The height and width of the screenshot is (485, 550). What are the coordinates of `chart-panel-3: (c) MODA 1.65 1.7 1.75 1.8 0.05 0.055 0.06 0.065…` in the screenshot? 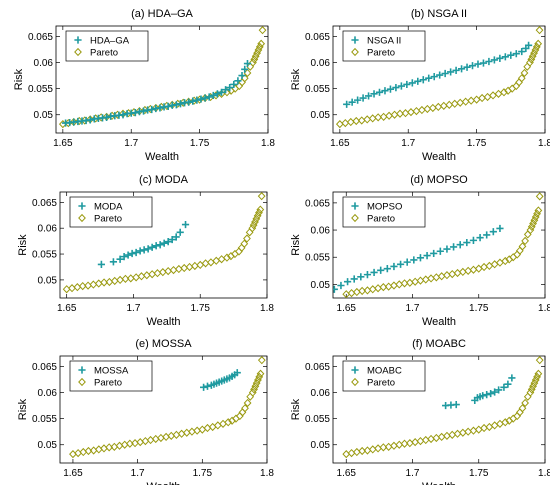 It's located at (145, 251).